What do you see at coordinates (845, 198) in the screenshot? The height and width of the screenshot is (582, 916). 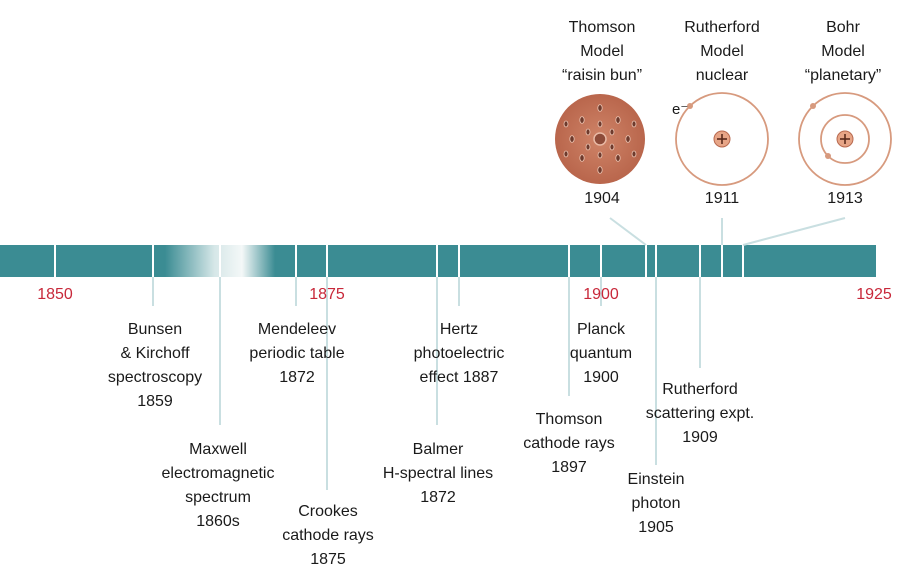 I see `bohr-model-year: 1913` at bounding box center [845, 198].